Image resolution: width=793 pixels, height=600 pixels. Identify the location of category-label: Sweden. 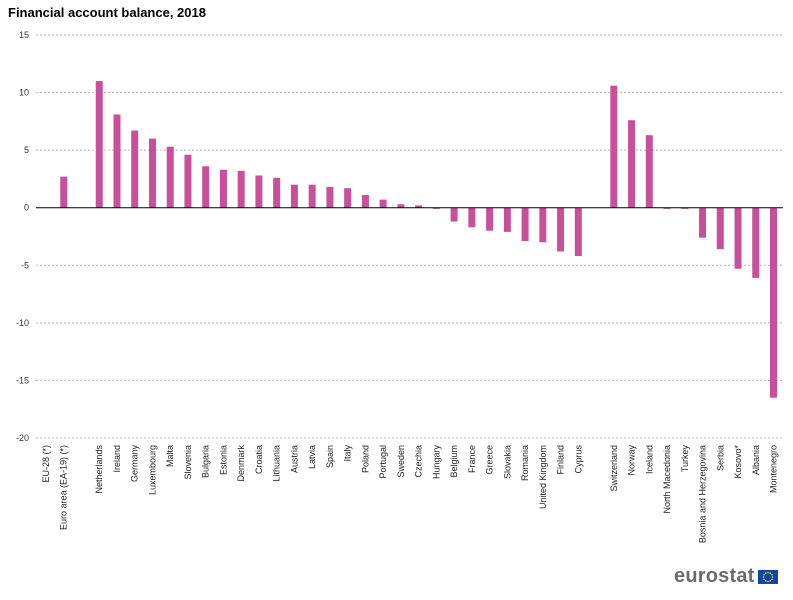
(401, 461).